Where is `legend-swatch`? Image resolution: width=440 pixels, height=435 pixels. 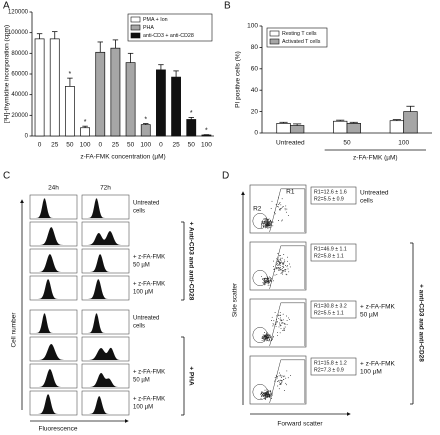 legend-swatch is located at coordinates (135, 35).